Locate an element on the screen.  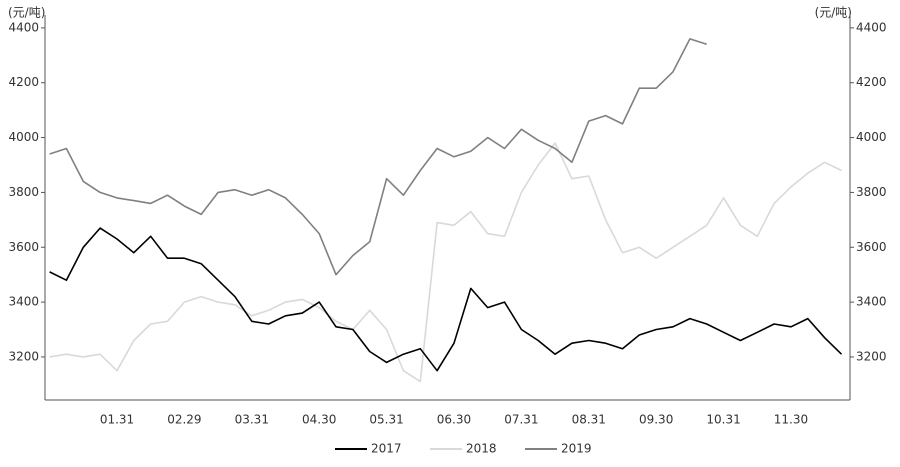
y-tick-label: 4400 is located at coordinates (23, 27).